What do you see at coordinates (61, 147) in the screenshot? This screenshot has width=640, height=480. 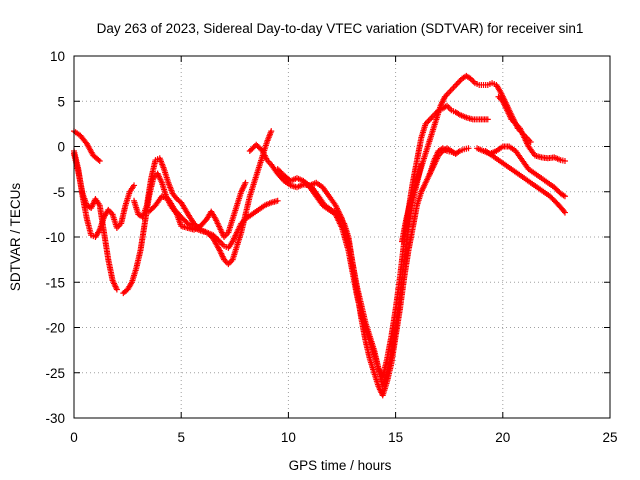 I see `y-tick-label: 0` at bounding box center [61, 147].